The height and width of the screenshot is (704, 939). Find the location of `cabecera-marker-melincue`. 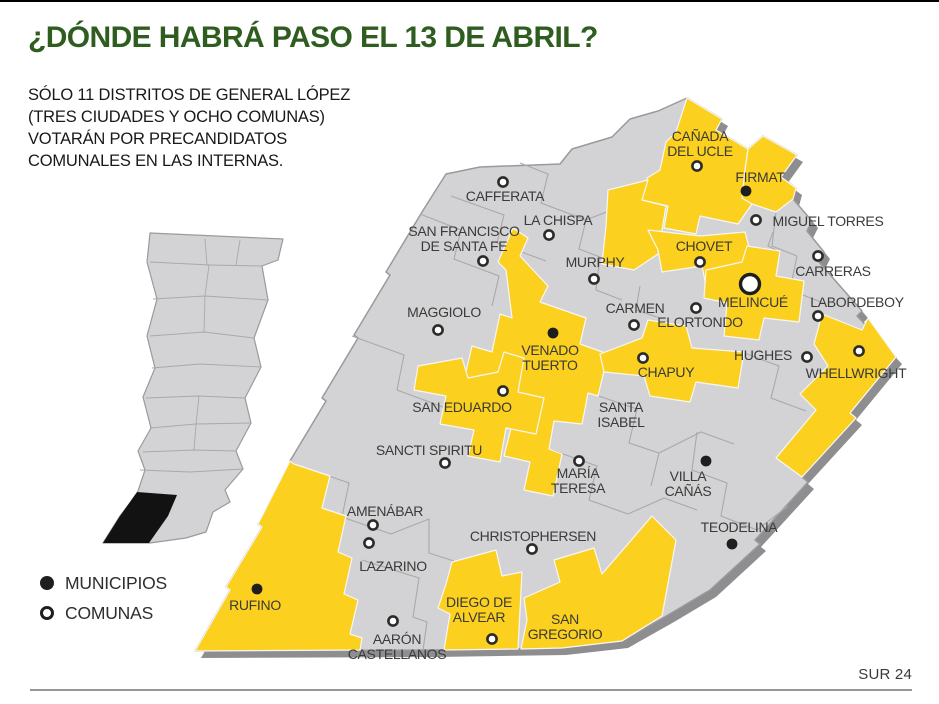

cabecera-marker-melincue is located at coordinates (750, 284).